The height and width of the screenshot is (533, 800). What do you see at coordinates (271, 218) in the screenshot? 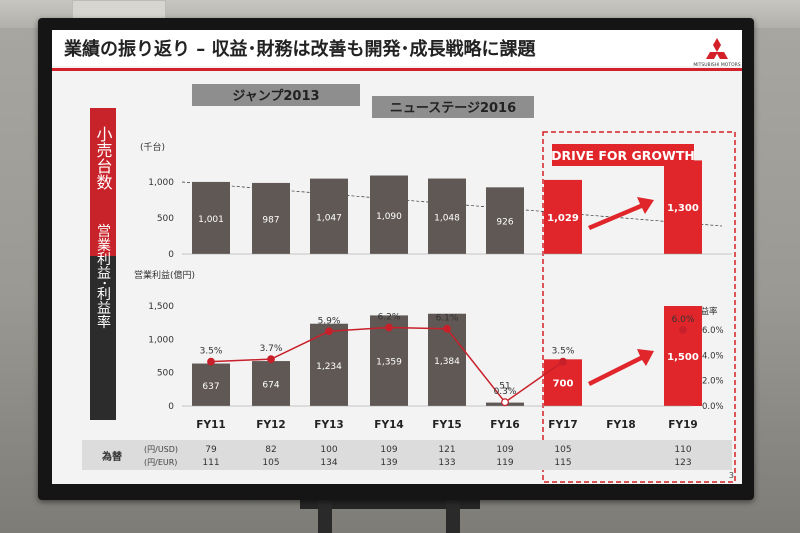
I see `sales-bar-fy12` at bounding box center [271, 218].